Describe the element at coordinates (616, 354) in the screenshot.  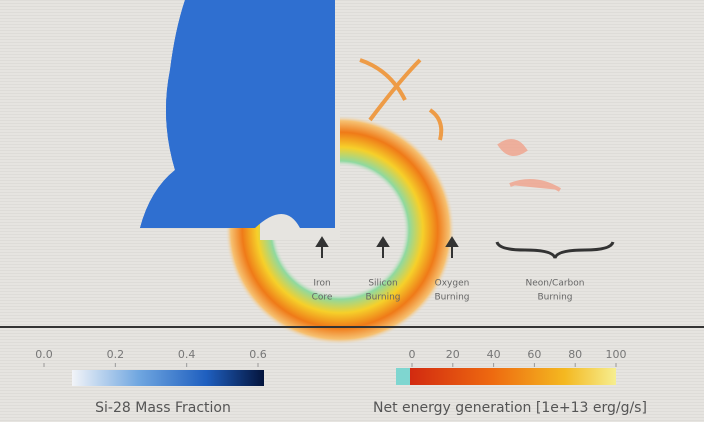
I see `colorbar-tick-label: 100` at that location.